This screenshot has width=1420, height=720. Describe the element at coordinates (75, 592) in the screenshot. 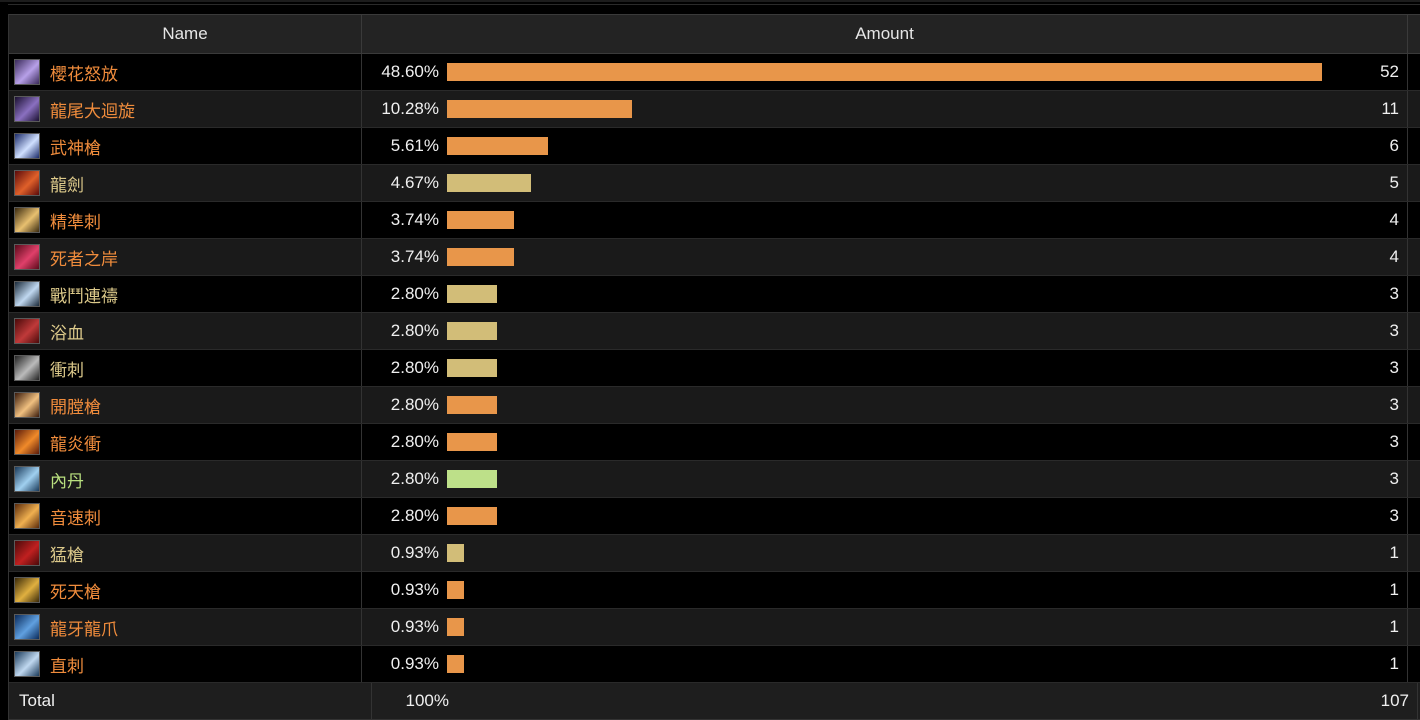

I see `skill-name: 死天槍` at that location.